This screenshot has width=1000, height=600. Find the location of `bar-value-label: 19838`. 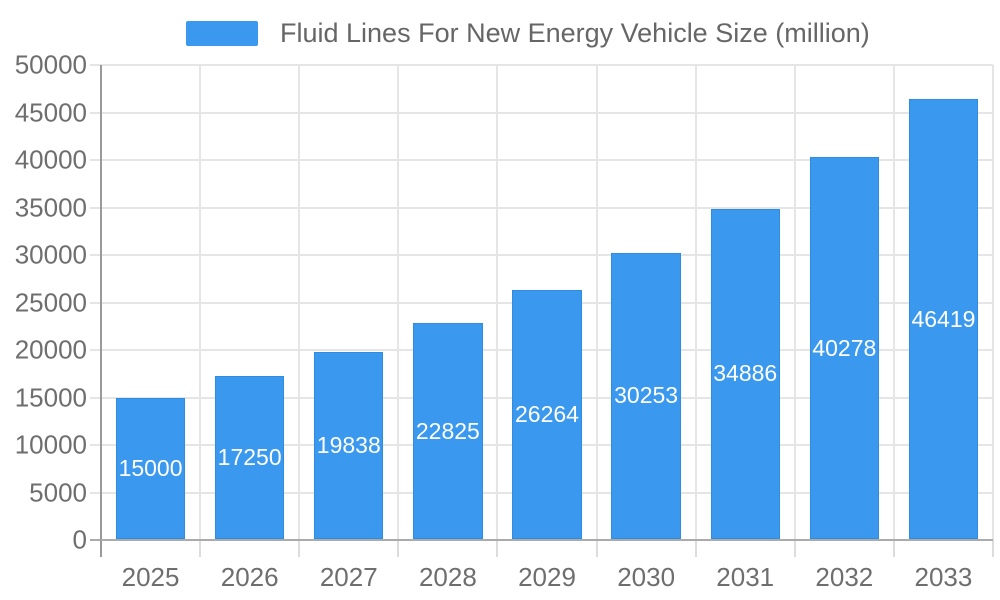

bar-value-label: 19838 is located at coordinates (348, 444).